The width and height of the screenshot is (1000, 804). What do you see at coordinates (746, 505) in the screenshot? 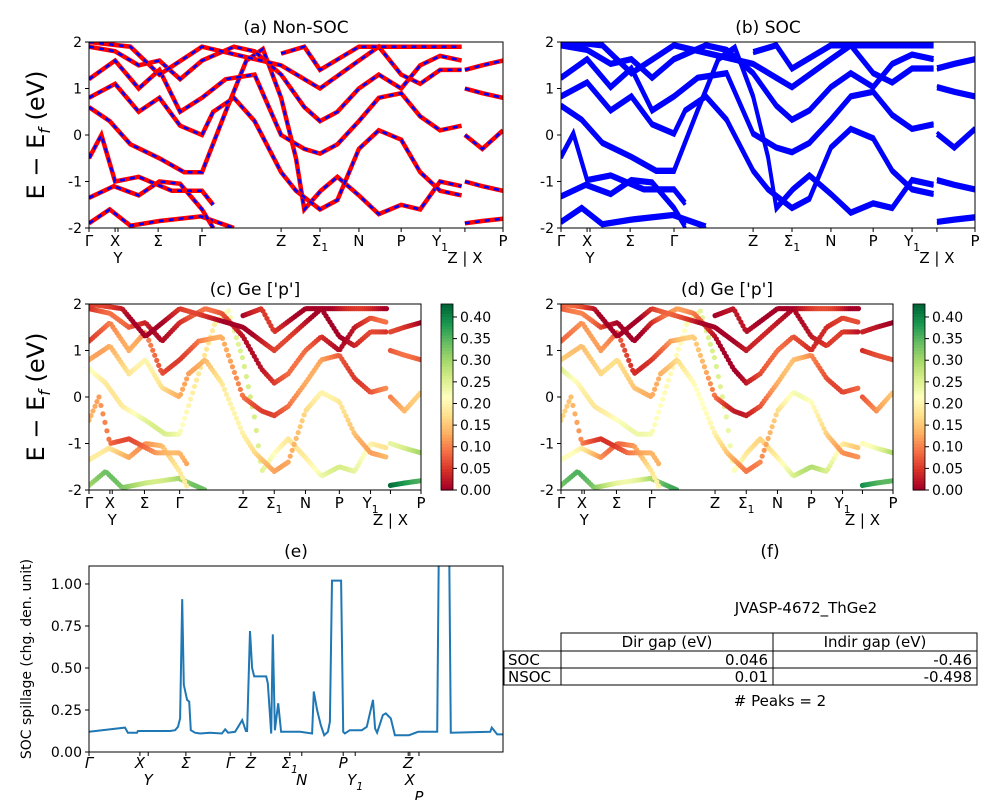
I see `k-point-label: Σ1` at bounding box center [746, 505].